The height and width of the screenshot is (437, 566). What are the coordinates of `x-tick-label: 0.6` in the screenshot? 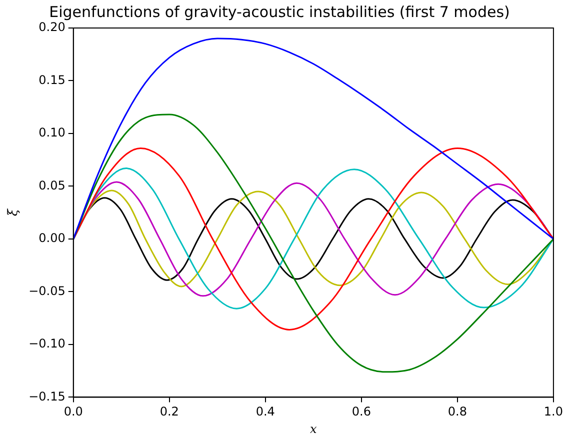 It's located at (361, 411).